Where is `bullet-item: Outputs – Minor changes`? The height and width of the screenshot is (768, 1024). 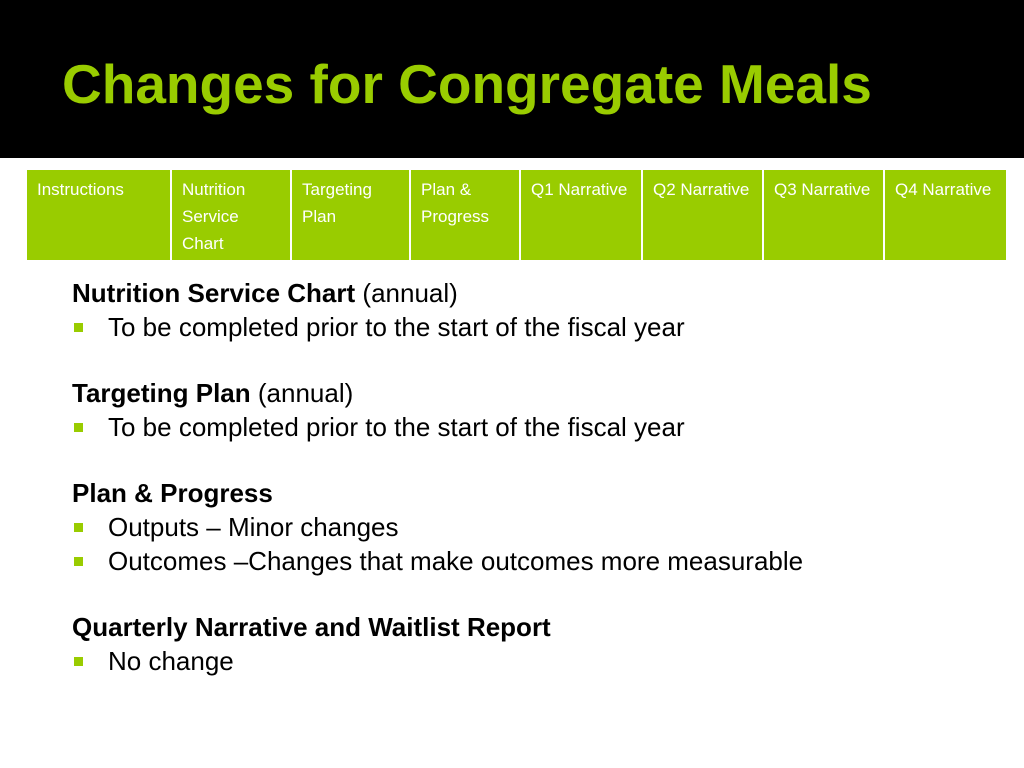 bullet-item: Outputs – Minor changes is located at coordinates (522, 527).